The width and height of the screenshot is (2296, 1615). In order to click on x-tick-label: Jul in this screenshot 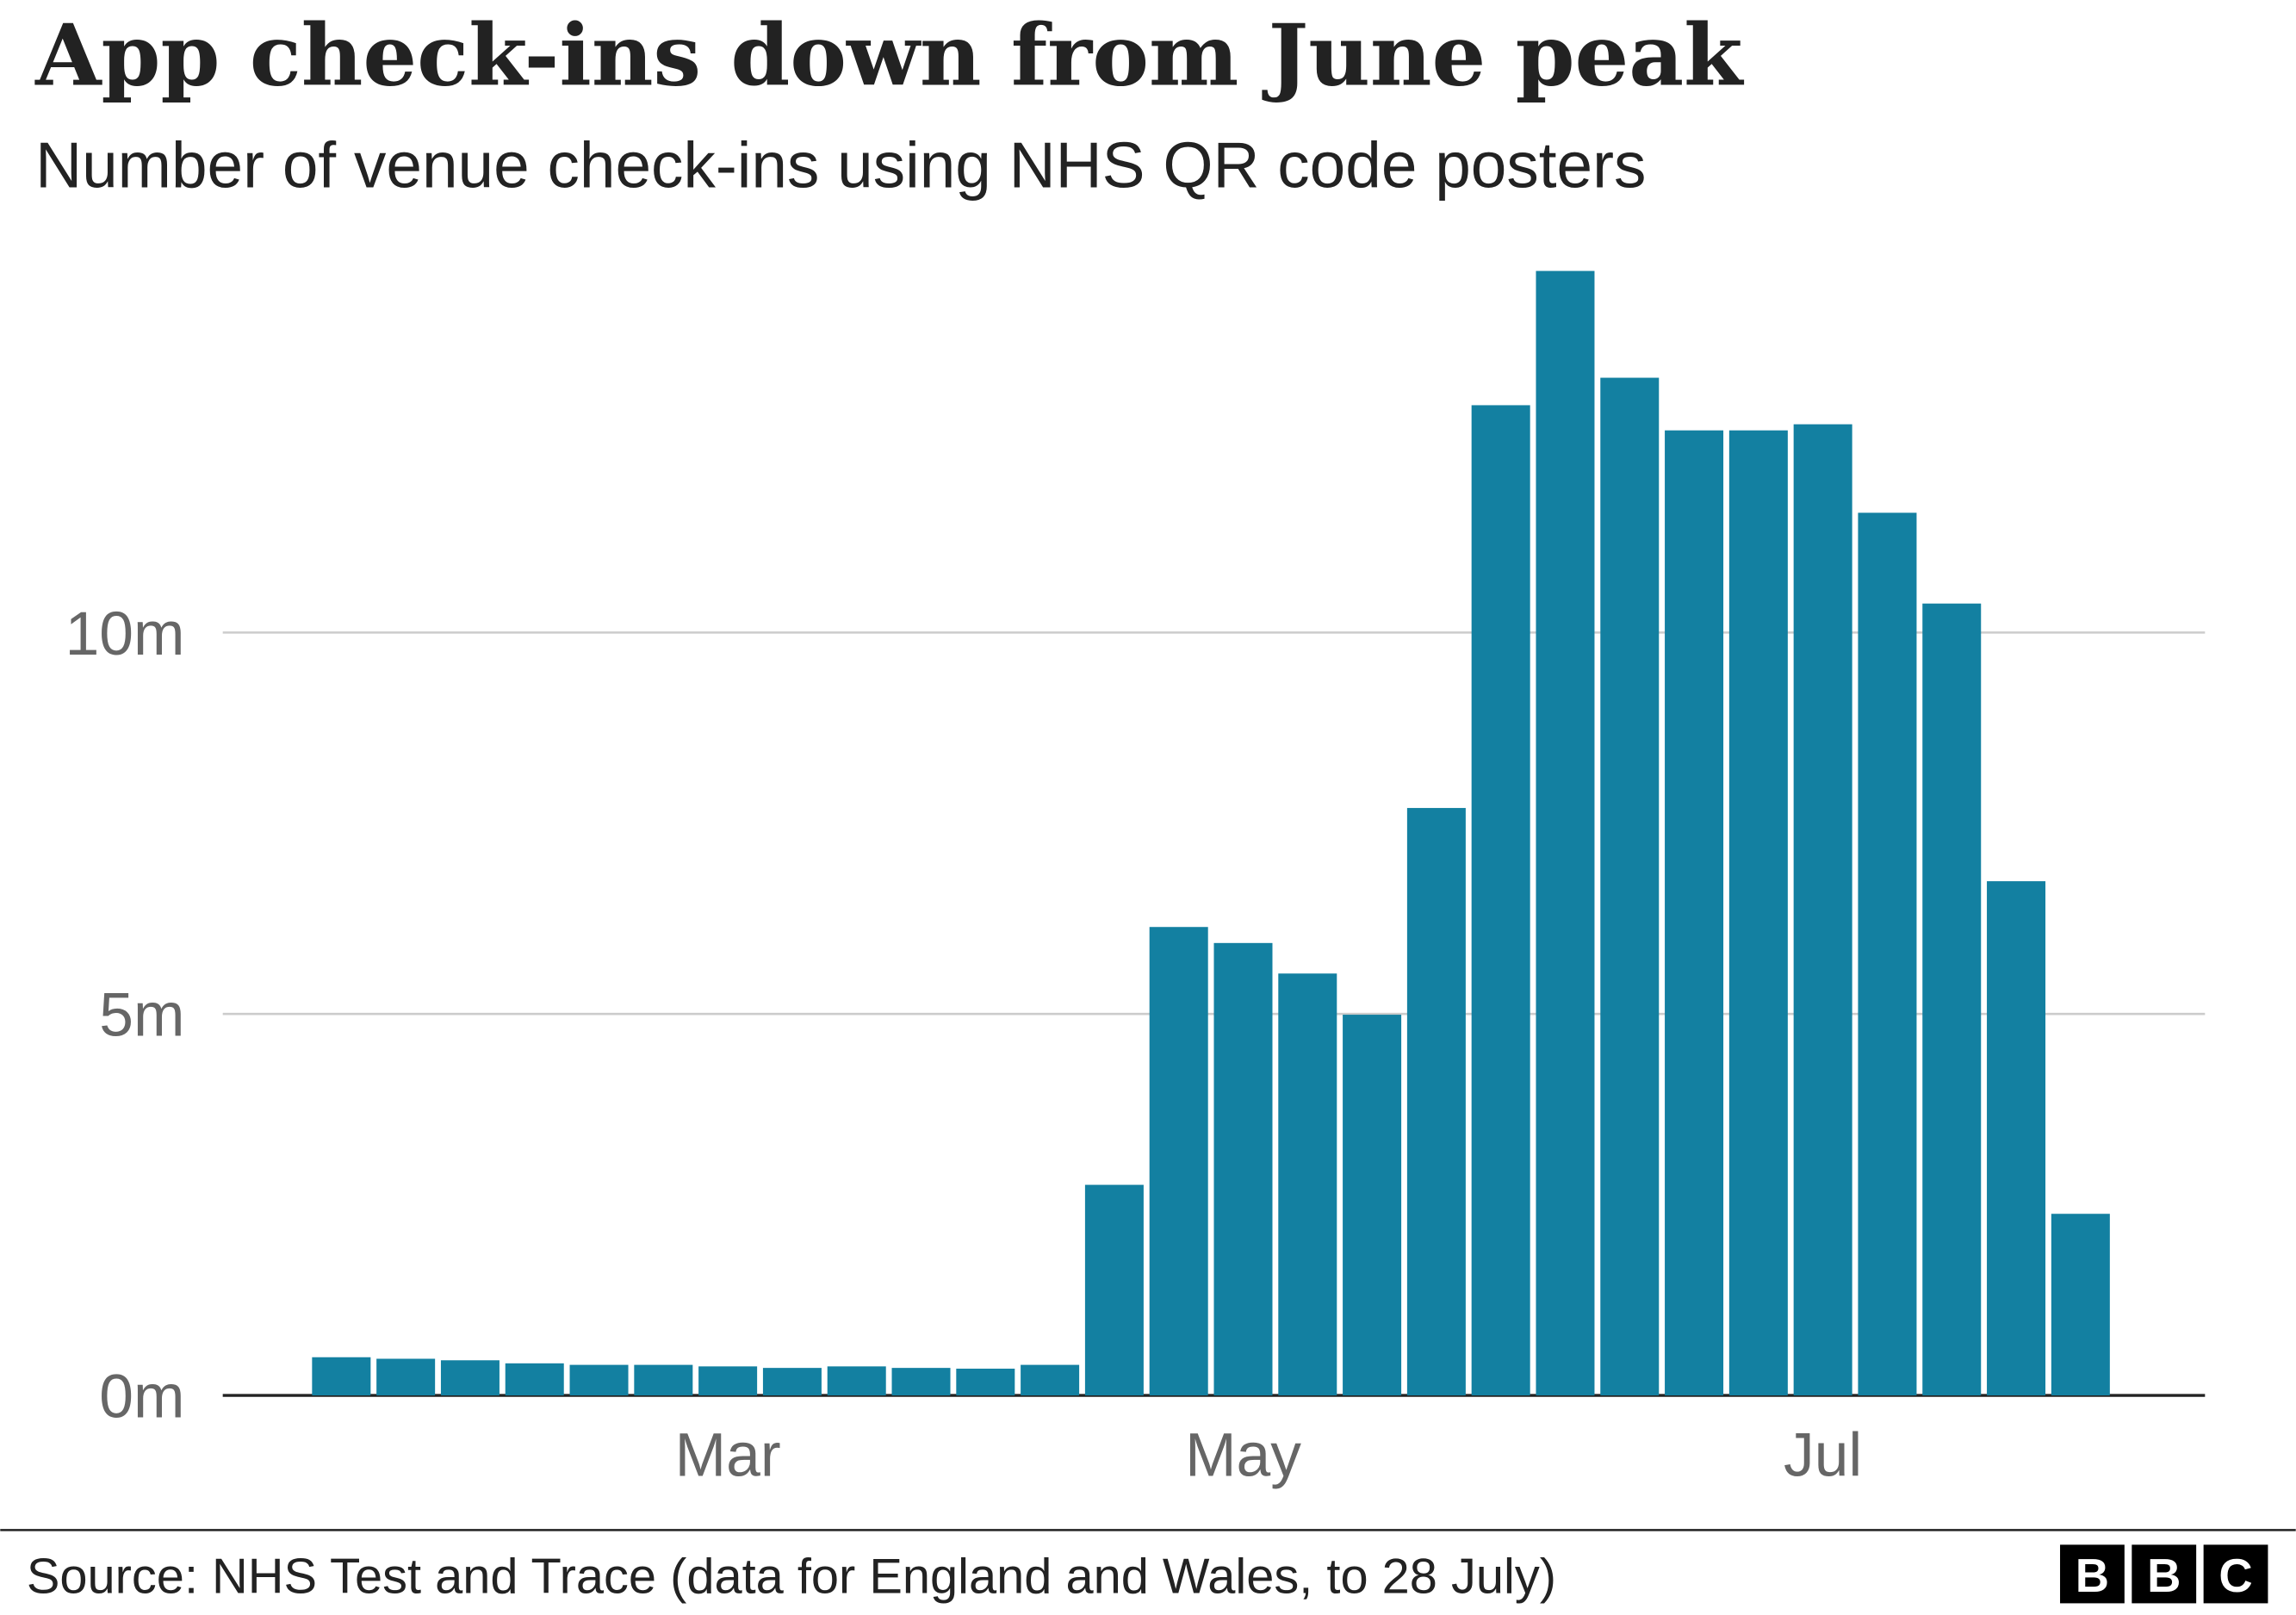, I will do `click(1823, 1455)`.